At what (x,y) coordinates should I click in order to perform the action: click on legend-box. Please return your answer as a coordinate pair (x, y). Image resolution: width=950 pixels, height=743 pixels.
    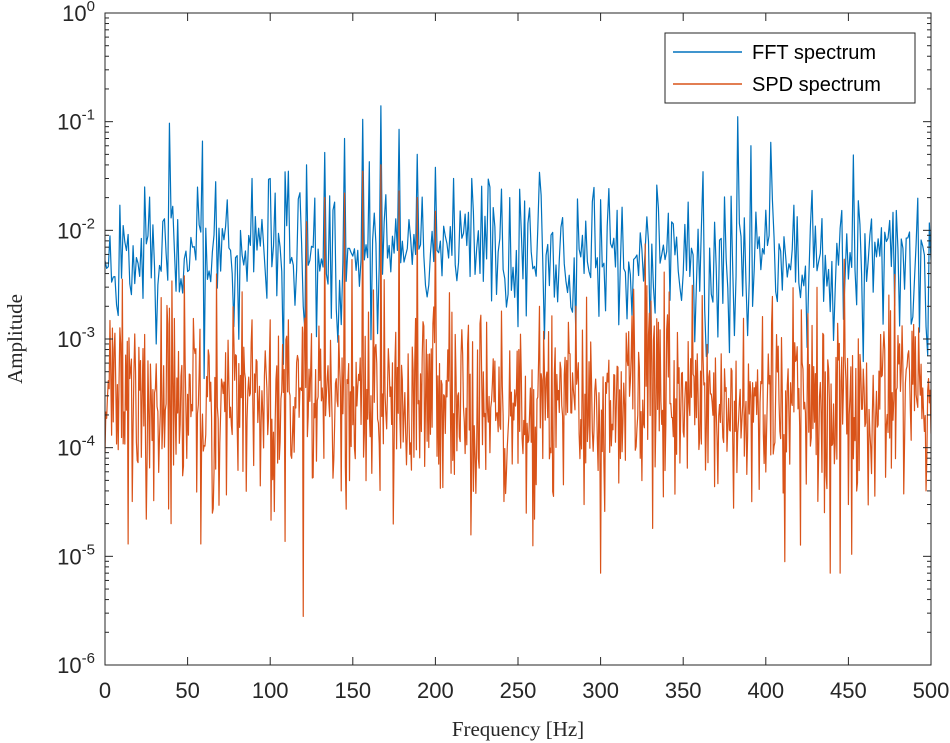
    Looking at the image, I should click on (790, 68).